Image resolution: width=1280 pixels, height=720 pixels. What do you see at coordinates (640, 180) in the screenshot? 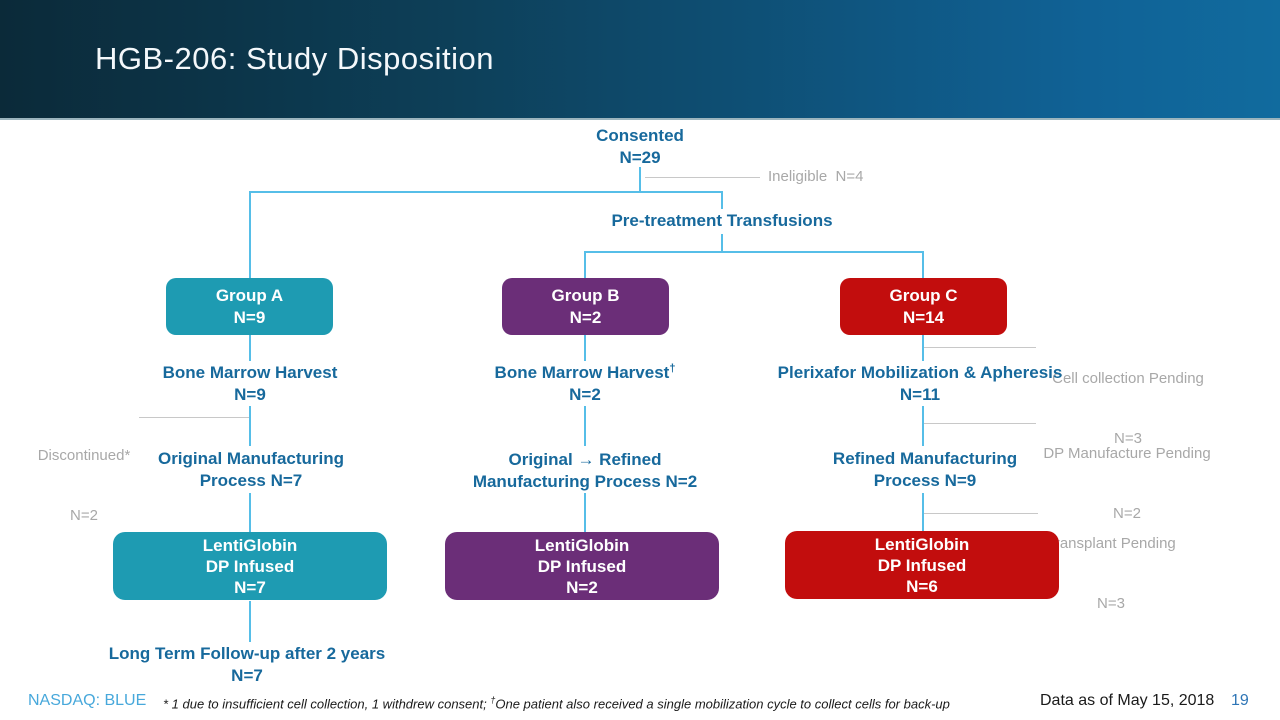
I see `connector-consented-down` at bounding box center [640, 180].